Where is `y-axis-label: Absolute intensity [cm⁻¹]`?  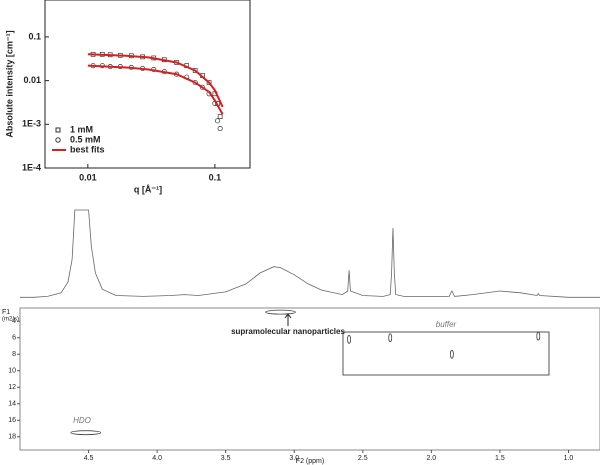 y-axis-label: Absolute intensity [cm⁻¹] is located at coordinates (9, 83).